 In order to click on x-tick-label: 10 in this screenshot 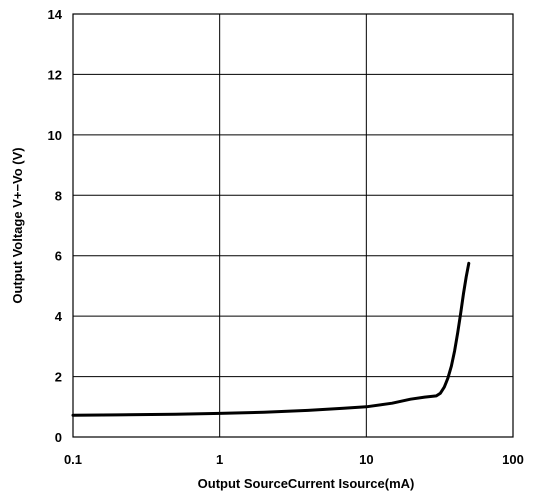, I will do `click(366, 459)`.